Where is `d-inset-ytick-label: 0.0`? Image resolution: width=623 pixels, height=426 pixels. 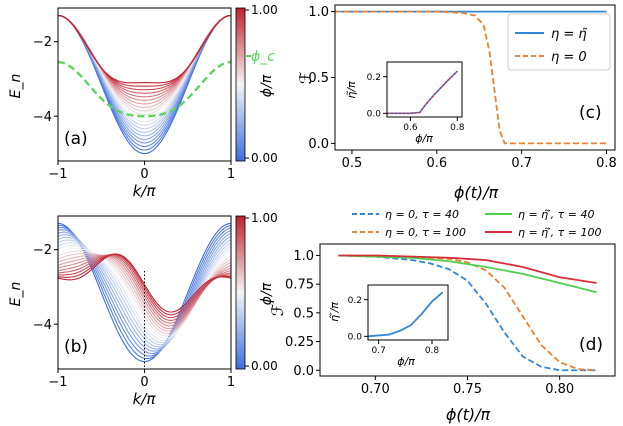
d-inset-ytick-label: 0.0 is located at coordinates (355, 337).